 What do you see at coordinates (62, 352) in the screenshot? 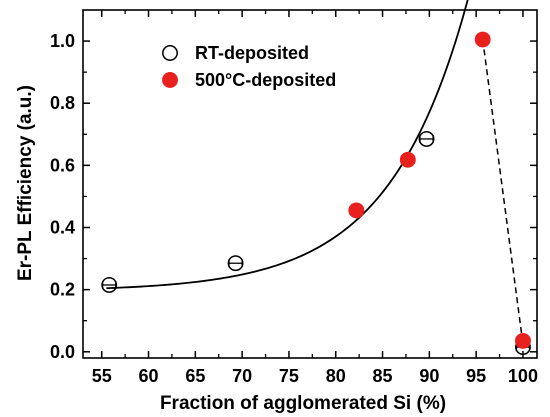
I see `y-tick-label: 0.0` at bounding box center [62, 352].